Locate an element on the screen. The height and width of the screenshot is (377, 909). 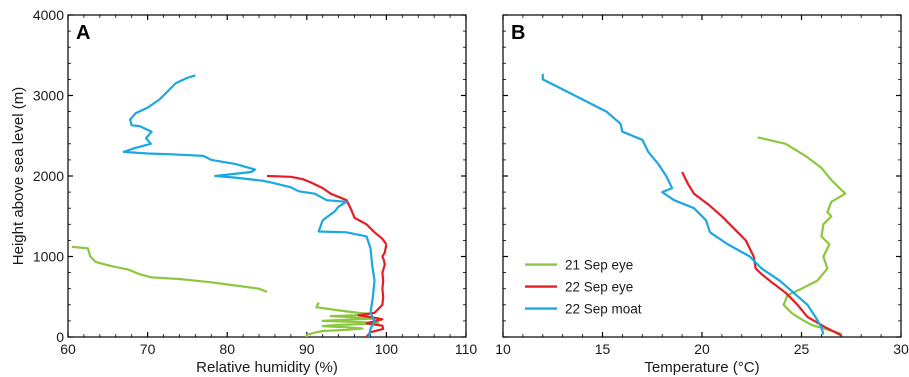
y-tick-label: 3000 is located at coordinates (48, 96).